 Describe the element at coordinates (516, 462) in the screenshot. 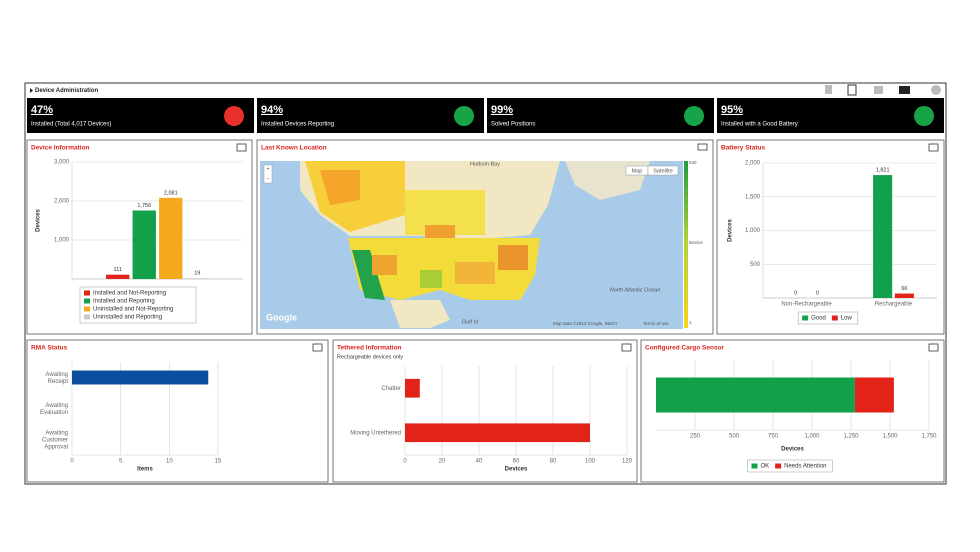

I see `x-tick-label: 60` at that location.